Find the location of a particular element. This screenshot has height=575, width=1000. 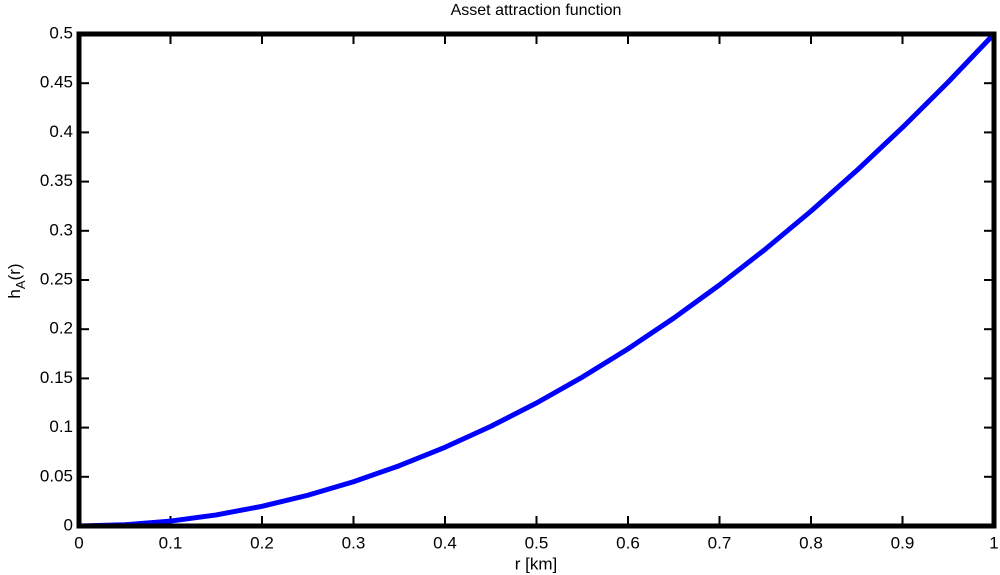

x-tick-label: 0.5 is located at coordinates (537, 542).